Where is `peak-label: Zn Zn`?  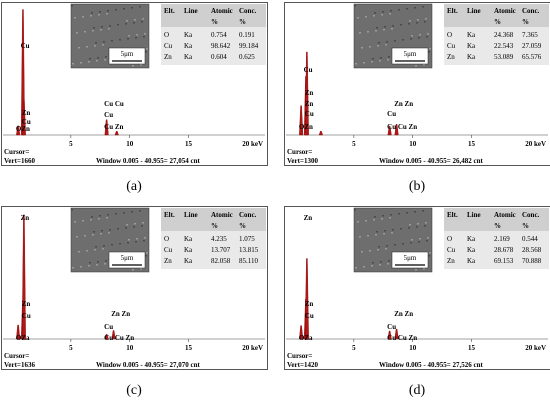 peak-label: Zn Zn is located at coordinates (403, 314).